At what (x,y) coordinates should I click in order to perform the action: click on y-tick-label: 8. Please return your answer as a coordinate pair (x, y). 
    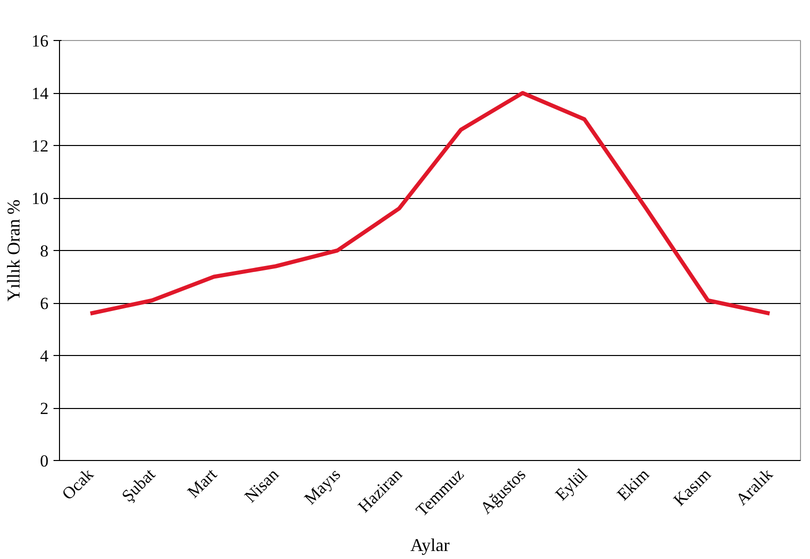
    Looking at the image, I should click on (44, 251).